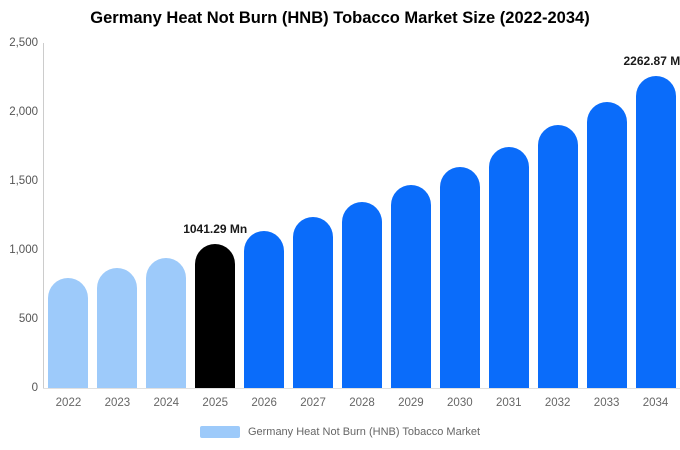  What do you see at coordinates (68, 403) in the screenshot?
I see `x-label-2022: 2022` at bounding box center [68, 403].